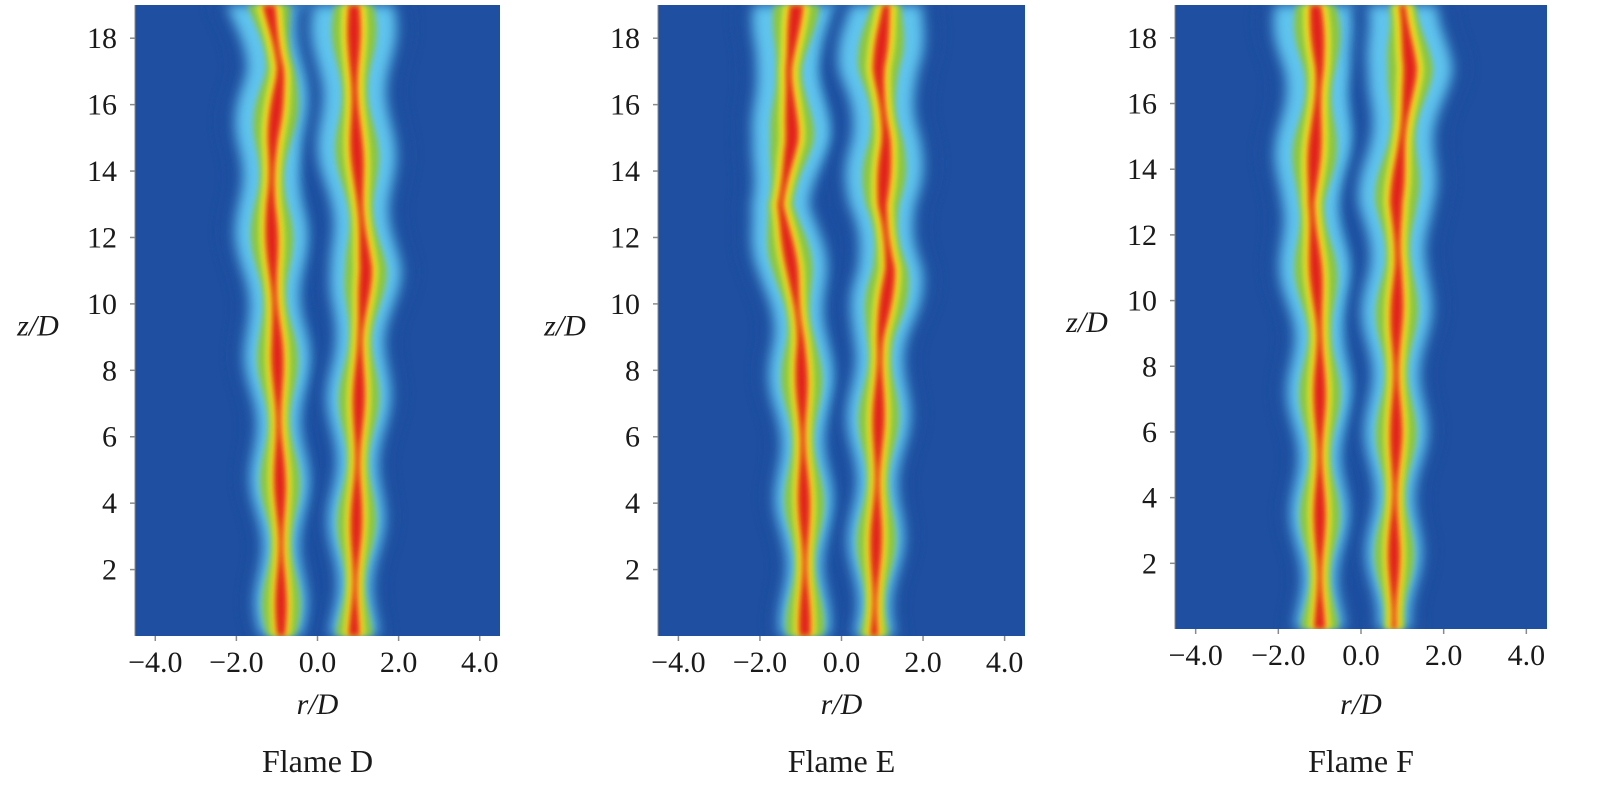 The image size is (1600, 806). Describe the element at coordinates (317, 761) in the screenshot. I see `panel-title: Flame D` at that location.